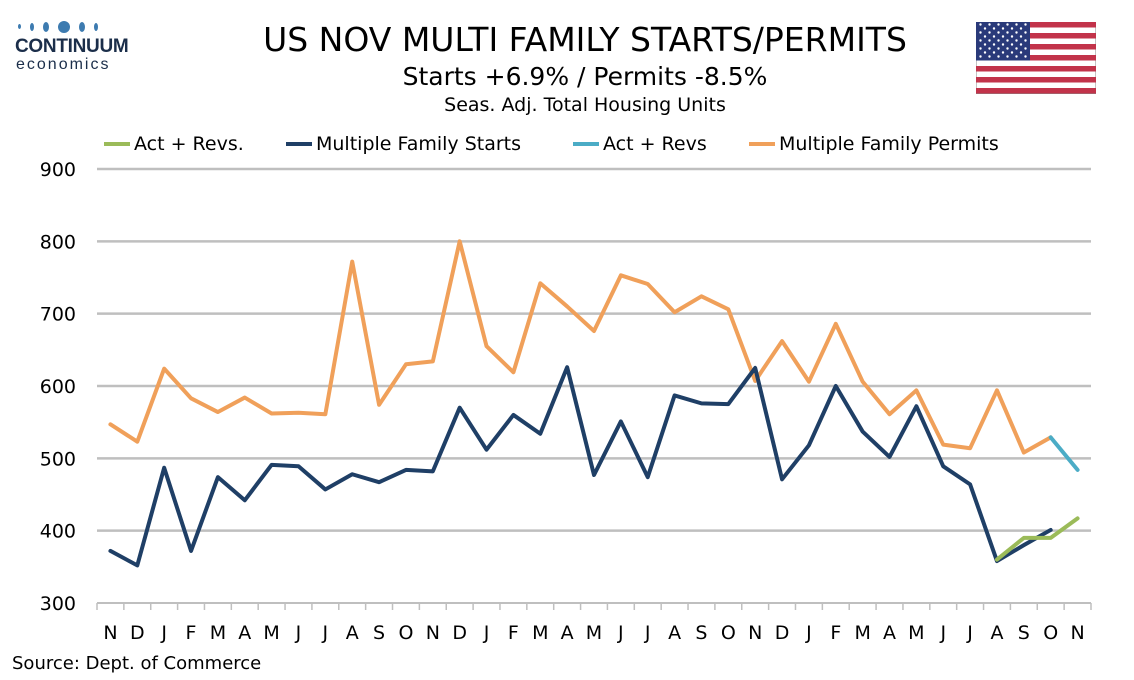 The height and width of the screenshot is (680, 1134). What do you see at coordinates (1024, 633) in the screenshot?
I see `x-tick-label: S` at bounding box center [1024, 633].